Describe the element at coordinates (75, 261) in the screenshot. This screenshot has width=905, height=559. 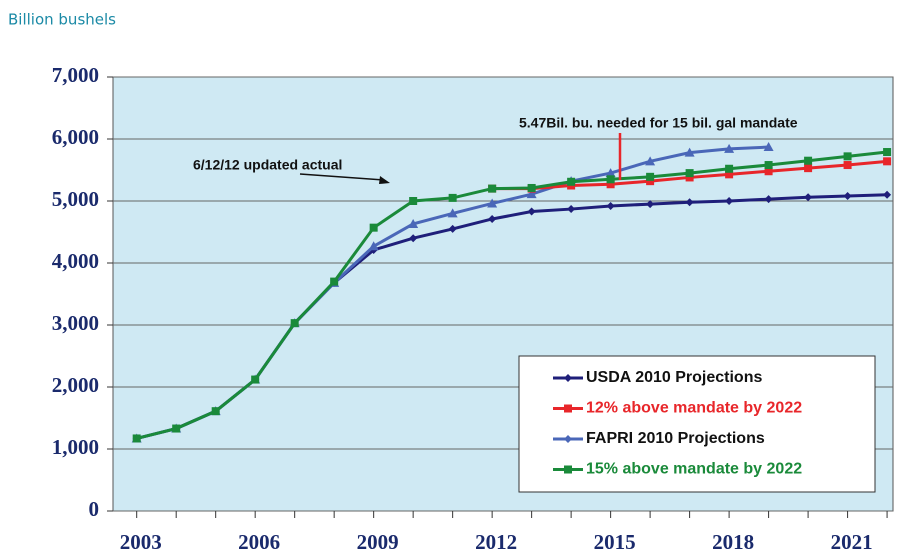
I see `y-tick-label: 4,000` at that location.